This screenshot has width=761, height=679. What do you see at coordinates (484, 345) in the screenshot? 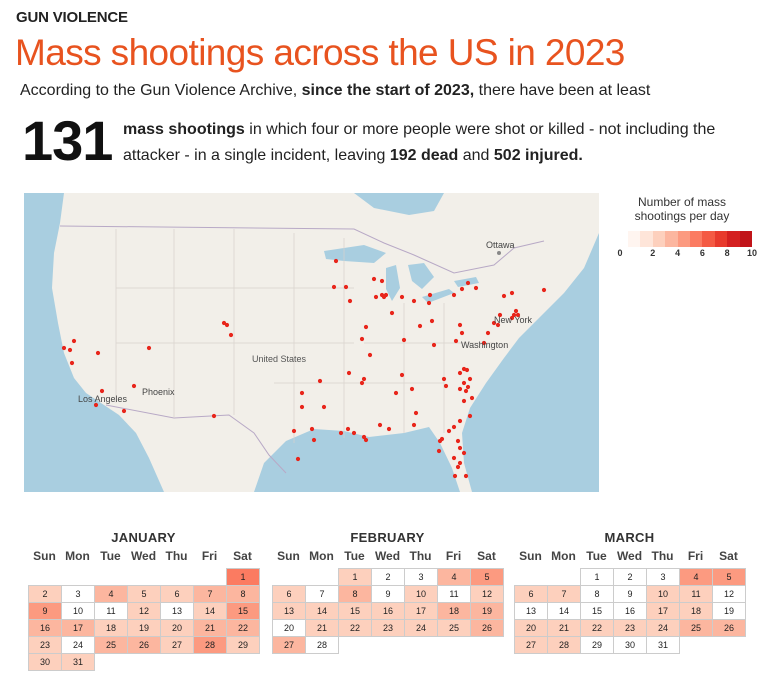
I see `label-washington: Washington` at bounding box center [484, 345].